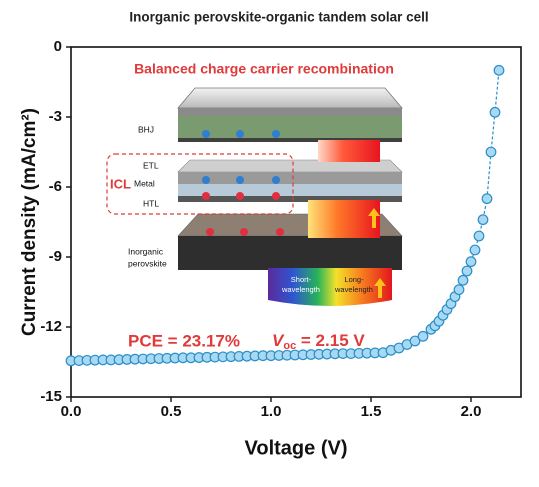  What do you see at coordinates (55, 256) in the screenshot?
I see `y-tick-label: -9` at bounding box center [55, 256].